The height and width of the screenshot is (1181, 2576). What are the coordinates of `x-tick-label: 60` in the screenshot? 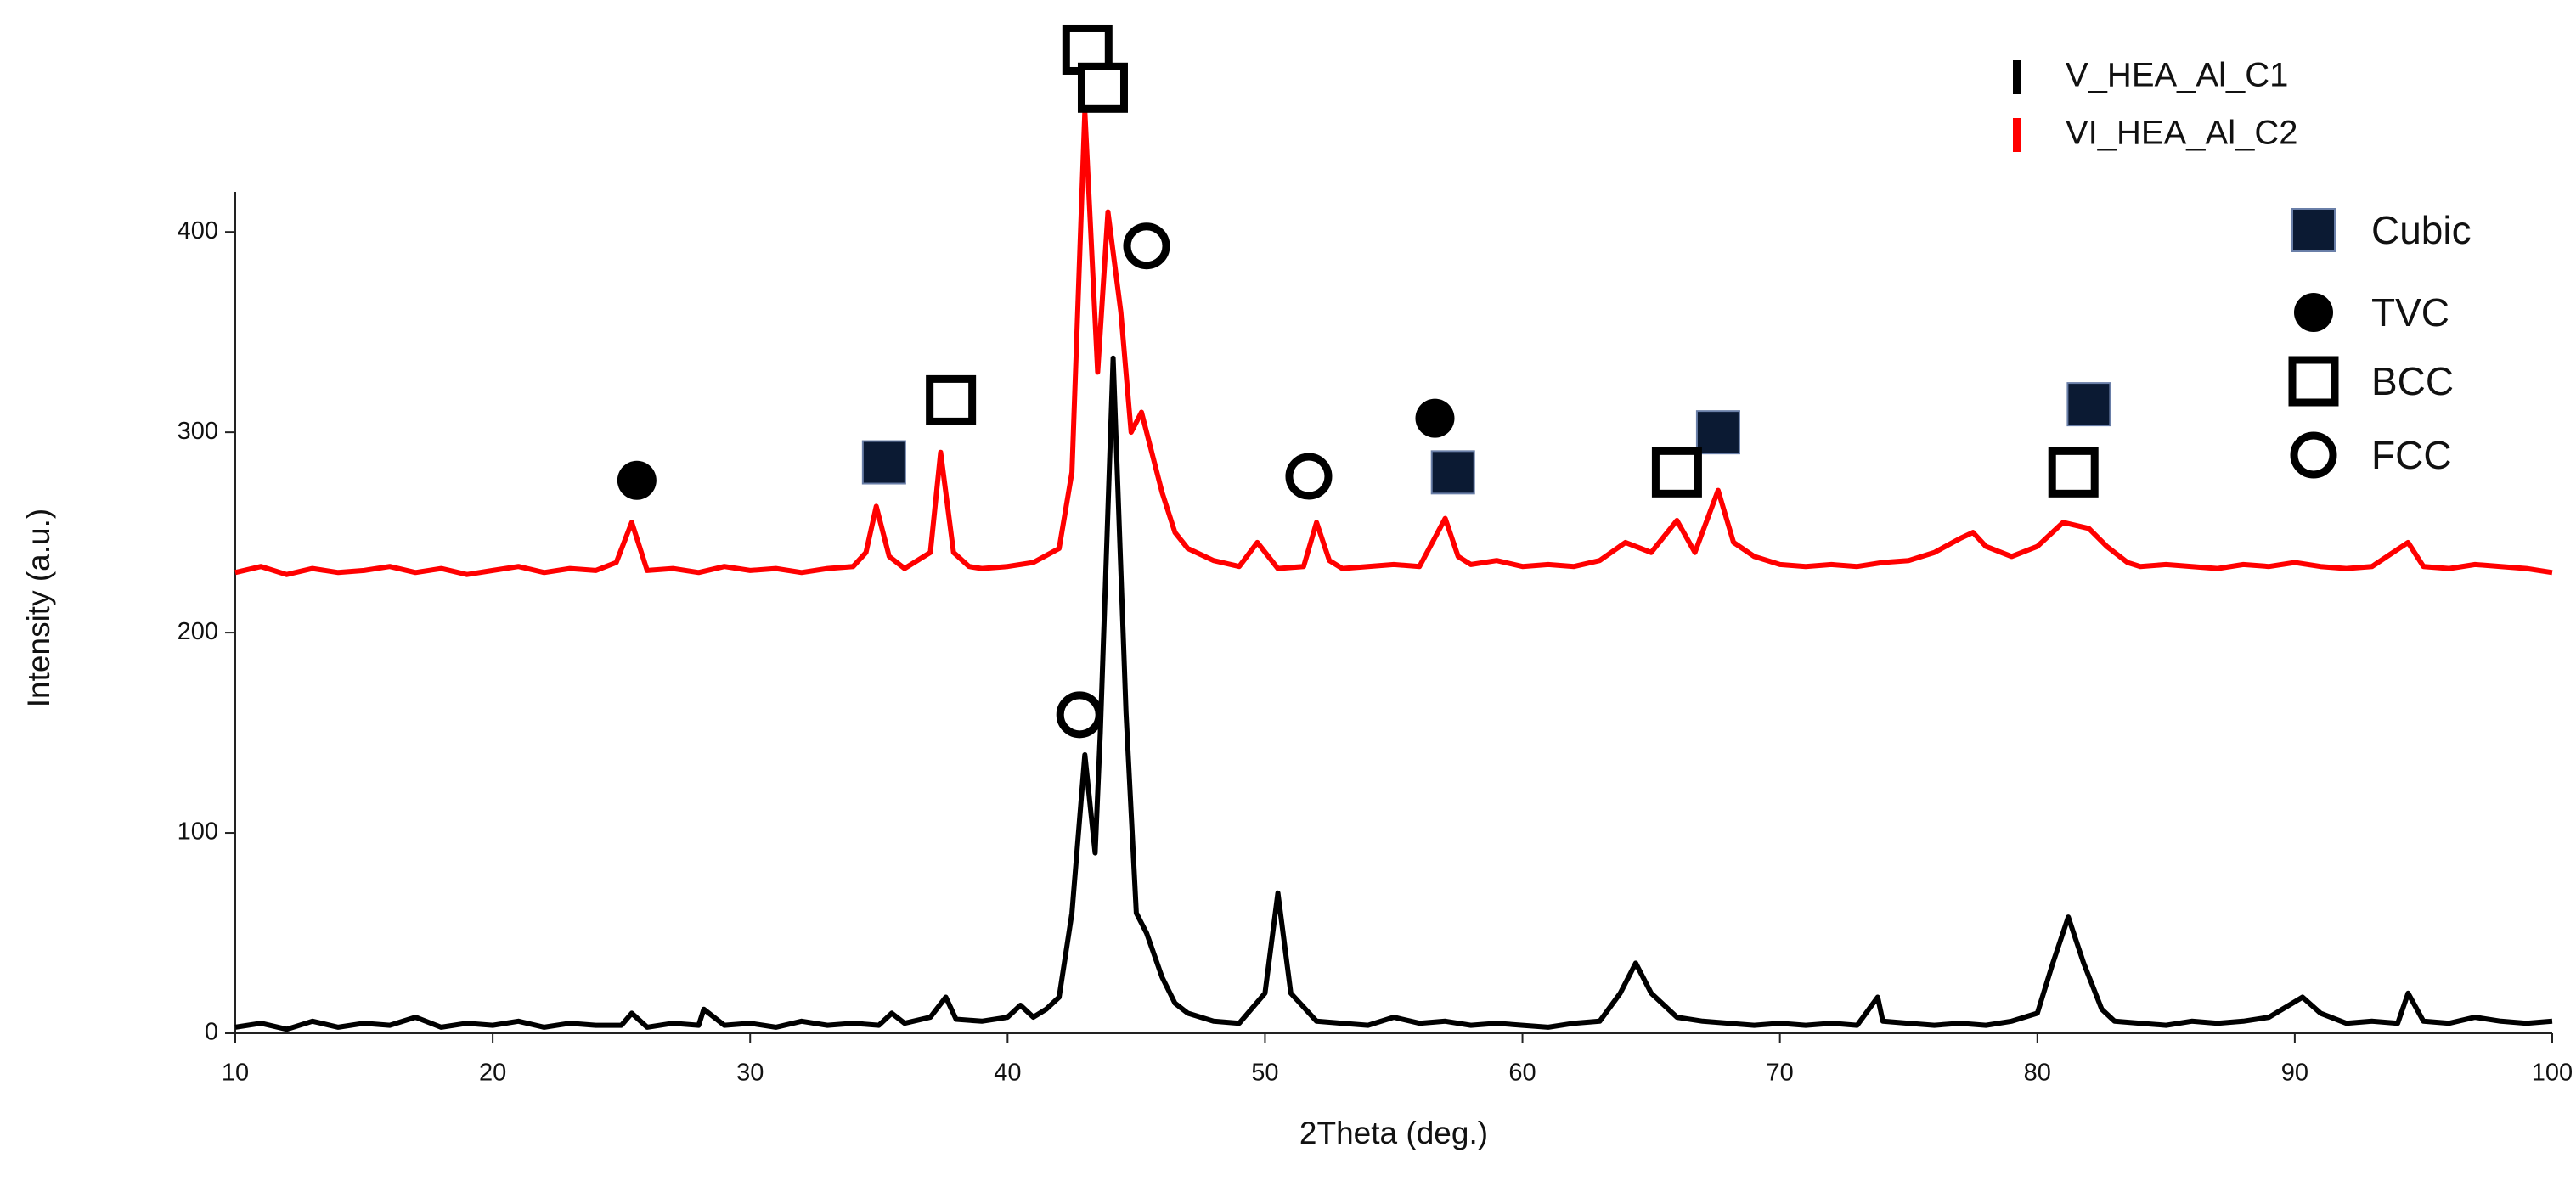 It's located at (1522, 1073).